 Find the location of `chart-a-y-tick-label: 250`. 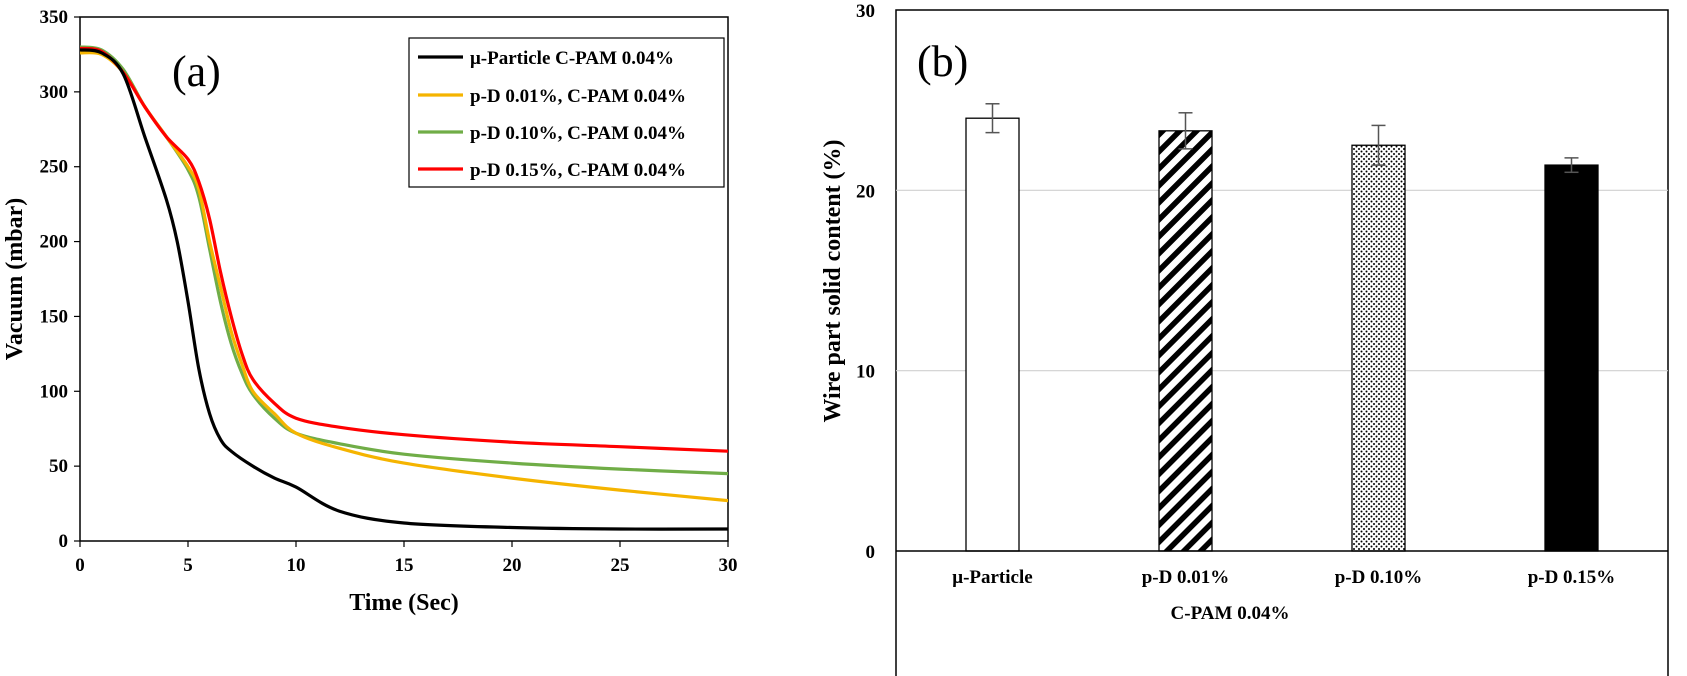

chart-a-y-tick-label: 250 is located at coordinates (54, 167).